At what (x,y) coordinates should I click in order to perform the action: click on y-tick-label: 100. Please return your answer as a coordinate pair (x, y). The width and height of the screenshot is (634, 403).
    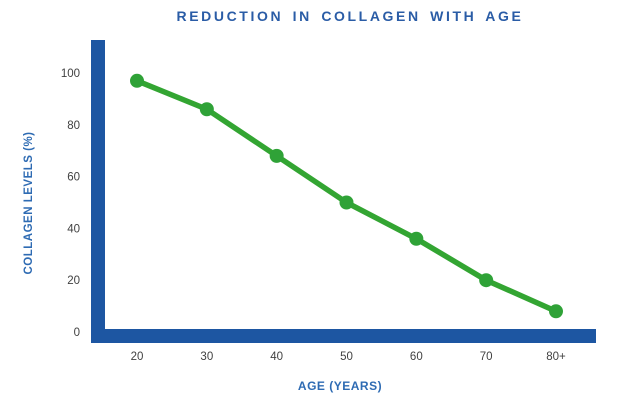
    Looking at the image, I should click on (70, 74).